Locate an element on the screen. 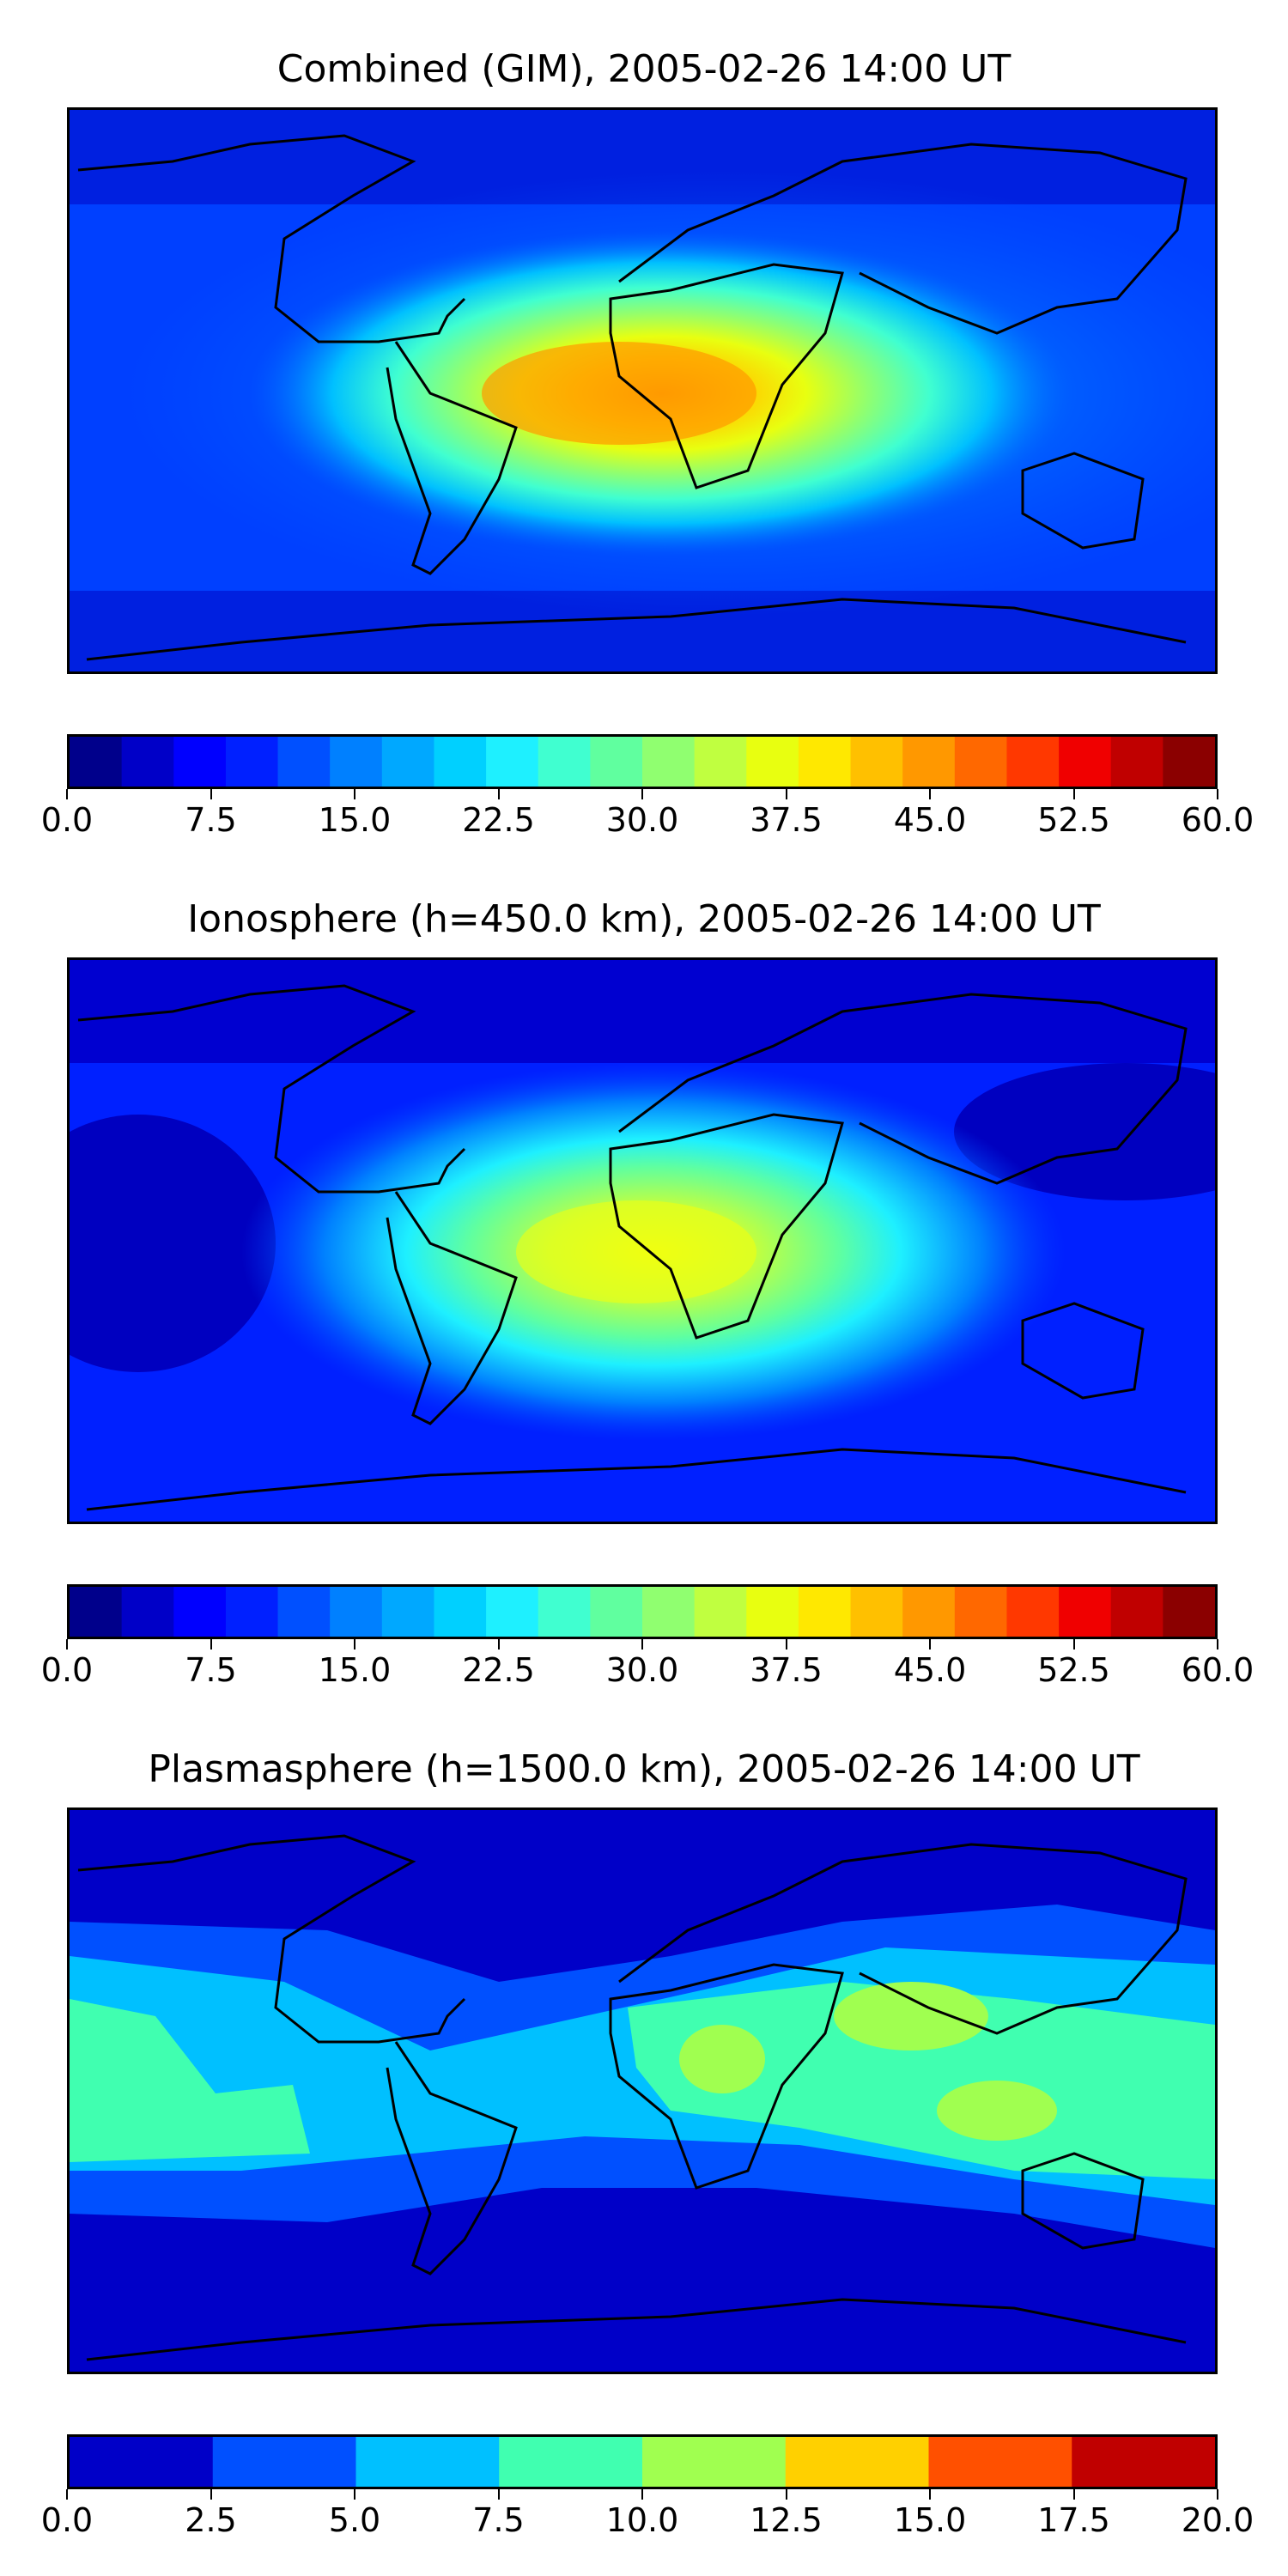 The width and height of the screenshot is (1288, 2576). tick-label: 12.5 is located at coordinates (786, 2520).